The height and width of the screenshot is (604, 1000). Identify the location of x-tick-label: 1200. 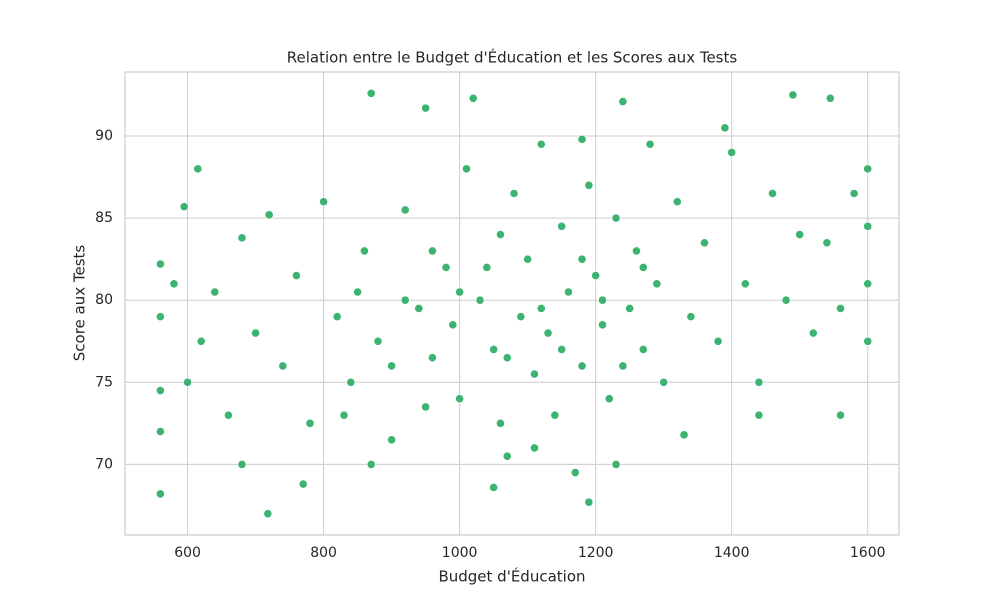
(596, 553).